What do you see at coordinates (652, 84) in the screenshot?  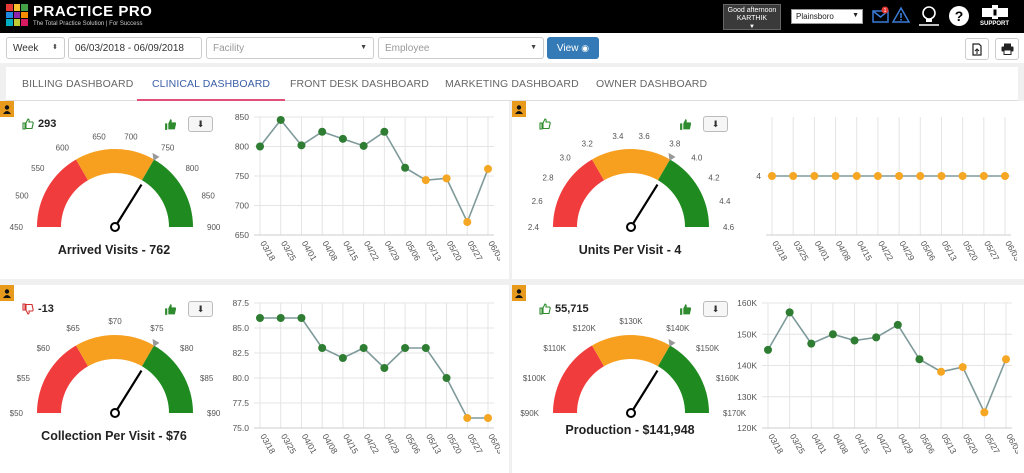 I see `tab-owner-dashboard: Owner Dashboard` at bounding box center [652, 84].